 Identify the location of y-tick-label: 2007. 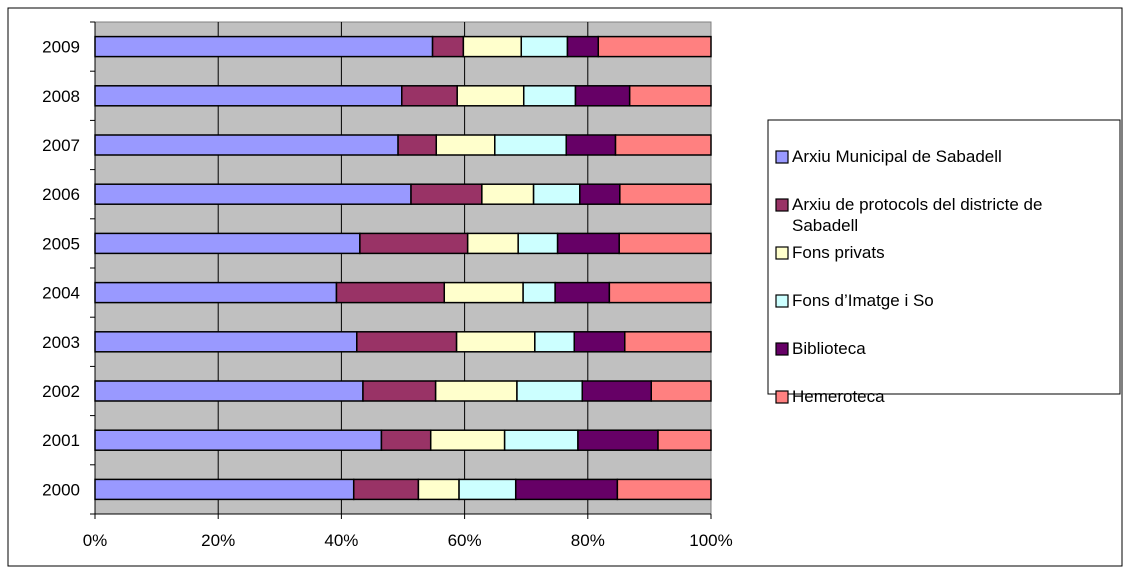
(61, 145).